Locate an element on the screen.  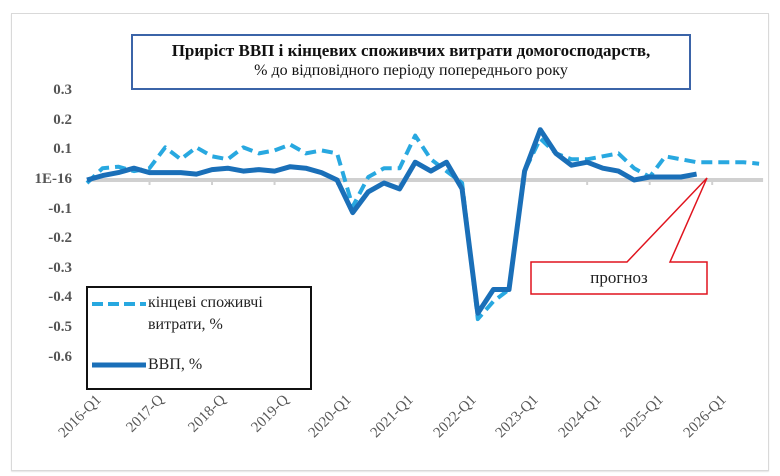
legend: кінцеві споживчі витрати, % ВВП, % is located at coordinates (199, 338).